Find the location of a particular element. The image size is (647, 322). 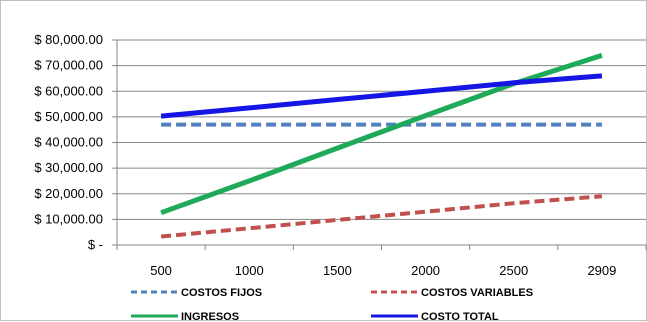

legend-label: COSTOS VARIABLES is located at coordinates (477, 293).